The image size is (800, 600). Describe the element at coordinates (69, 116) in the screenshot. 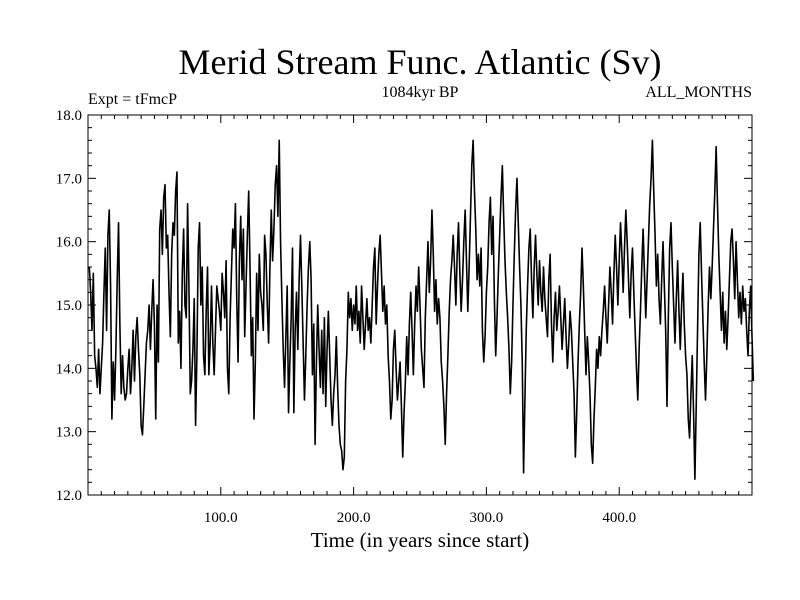

I see `y-tick-label: 18.0` at that location.